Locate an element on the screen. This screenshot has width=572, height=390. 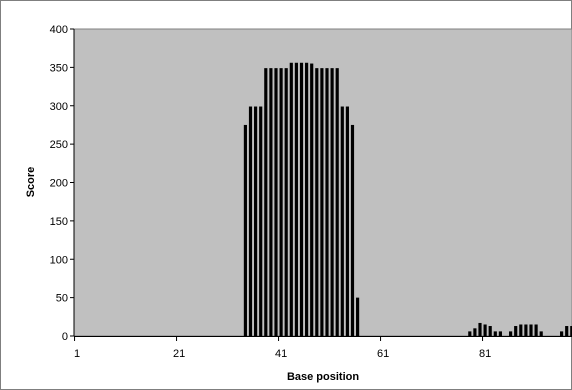
y-tick-label: 300 is located at coordinates (59, 107).